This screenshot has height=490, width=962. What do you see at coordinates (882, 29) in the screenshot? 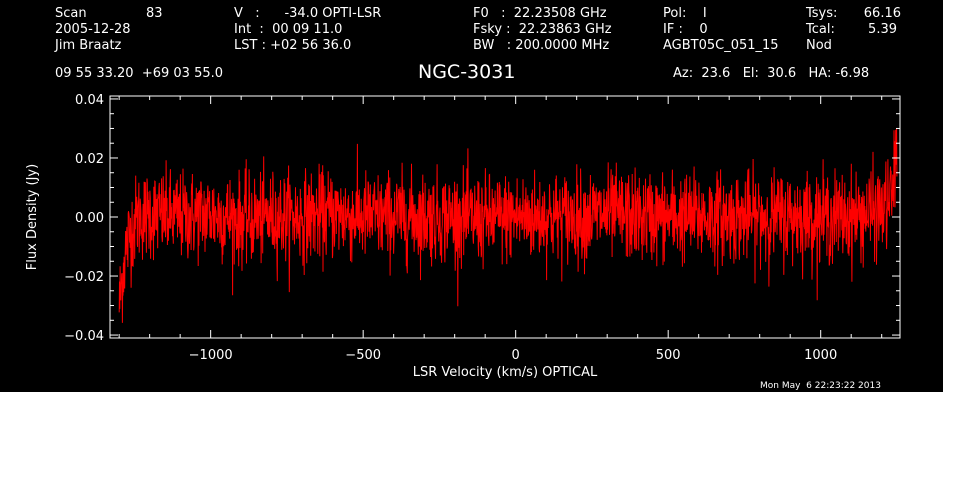
I see `tcal-value: 5.39` at bounding box center [882, 29].